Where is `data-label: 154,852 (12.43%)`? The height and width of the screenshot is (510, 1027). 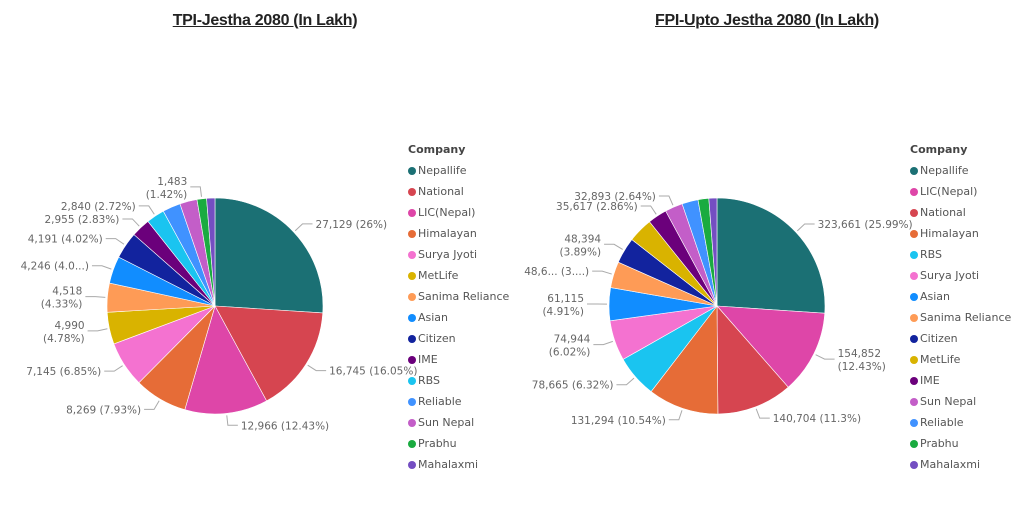
data-label: 154,852 (12.43%) is located at coordinates (862, 360).